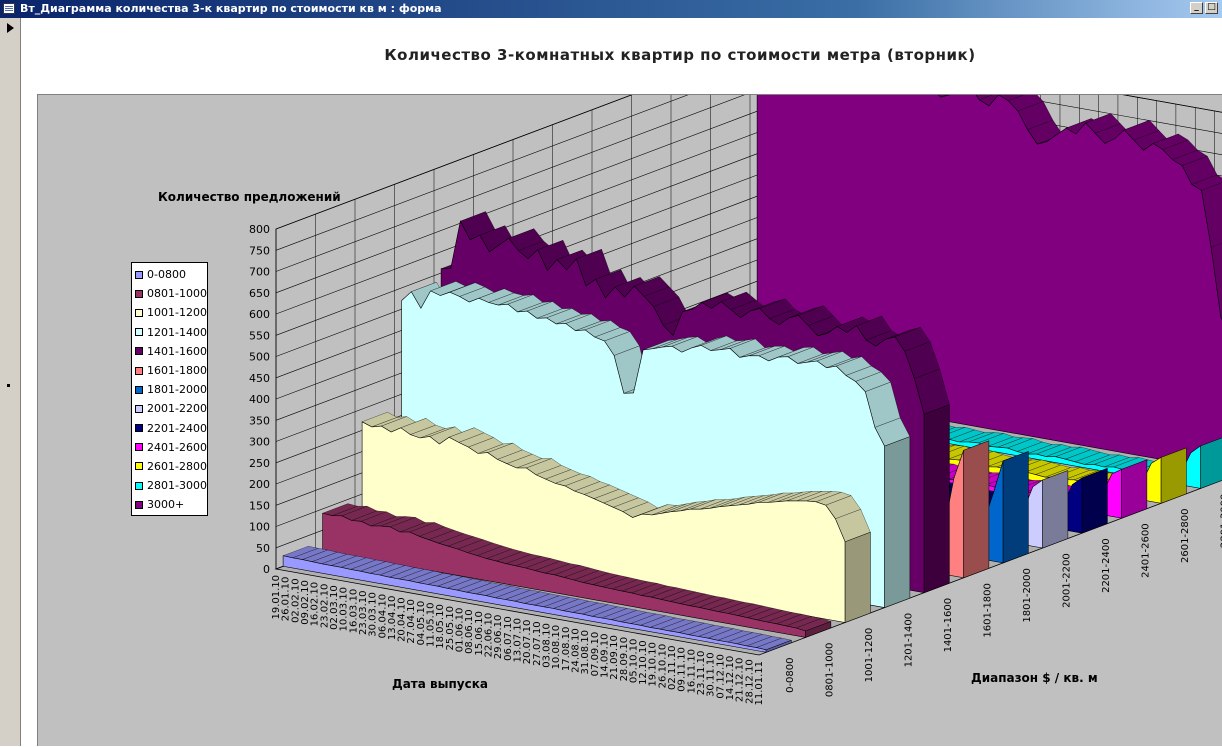 Image resolution: width=1222 pixels, height=747 pixels. I want to click on resize-handle-icon, so click(8, 385).